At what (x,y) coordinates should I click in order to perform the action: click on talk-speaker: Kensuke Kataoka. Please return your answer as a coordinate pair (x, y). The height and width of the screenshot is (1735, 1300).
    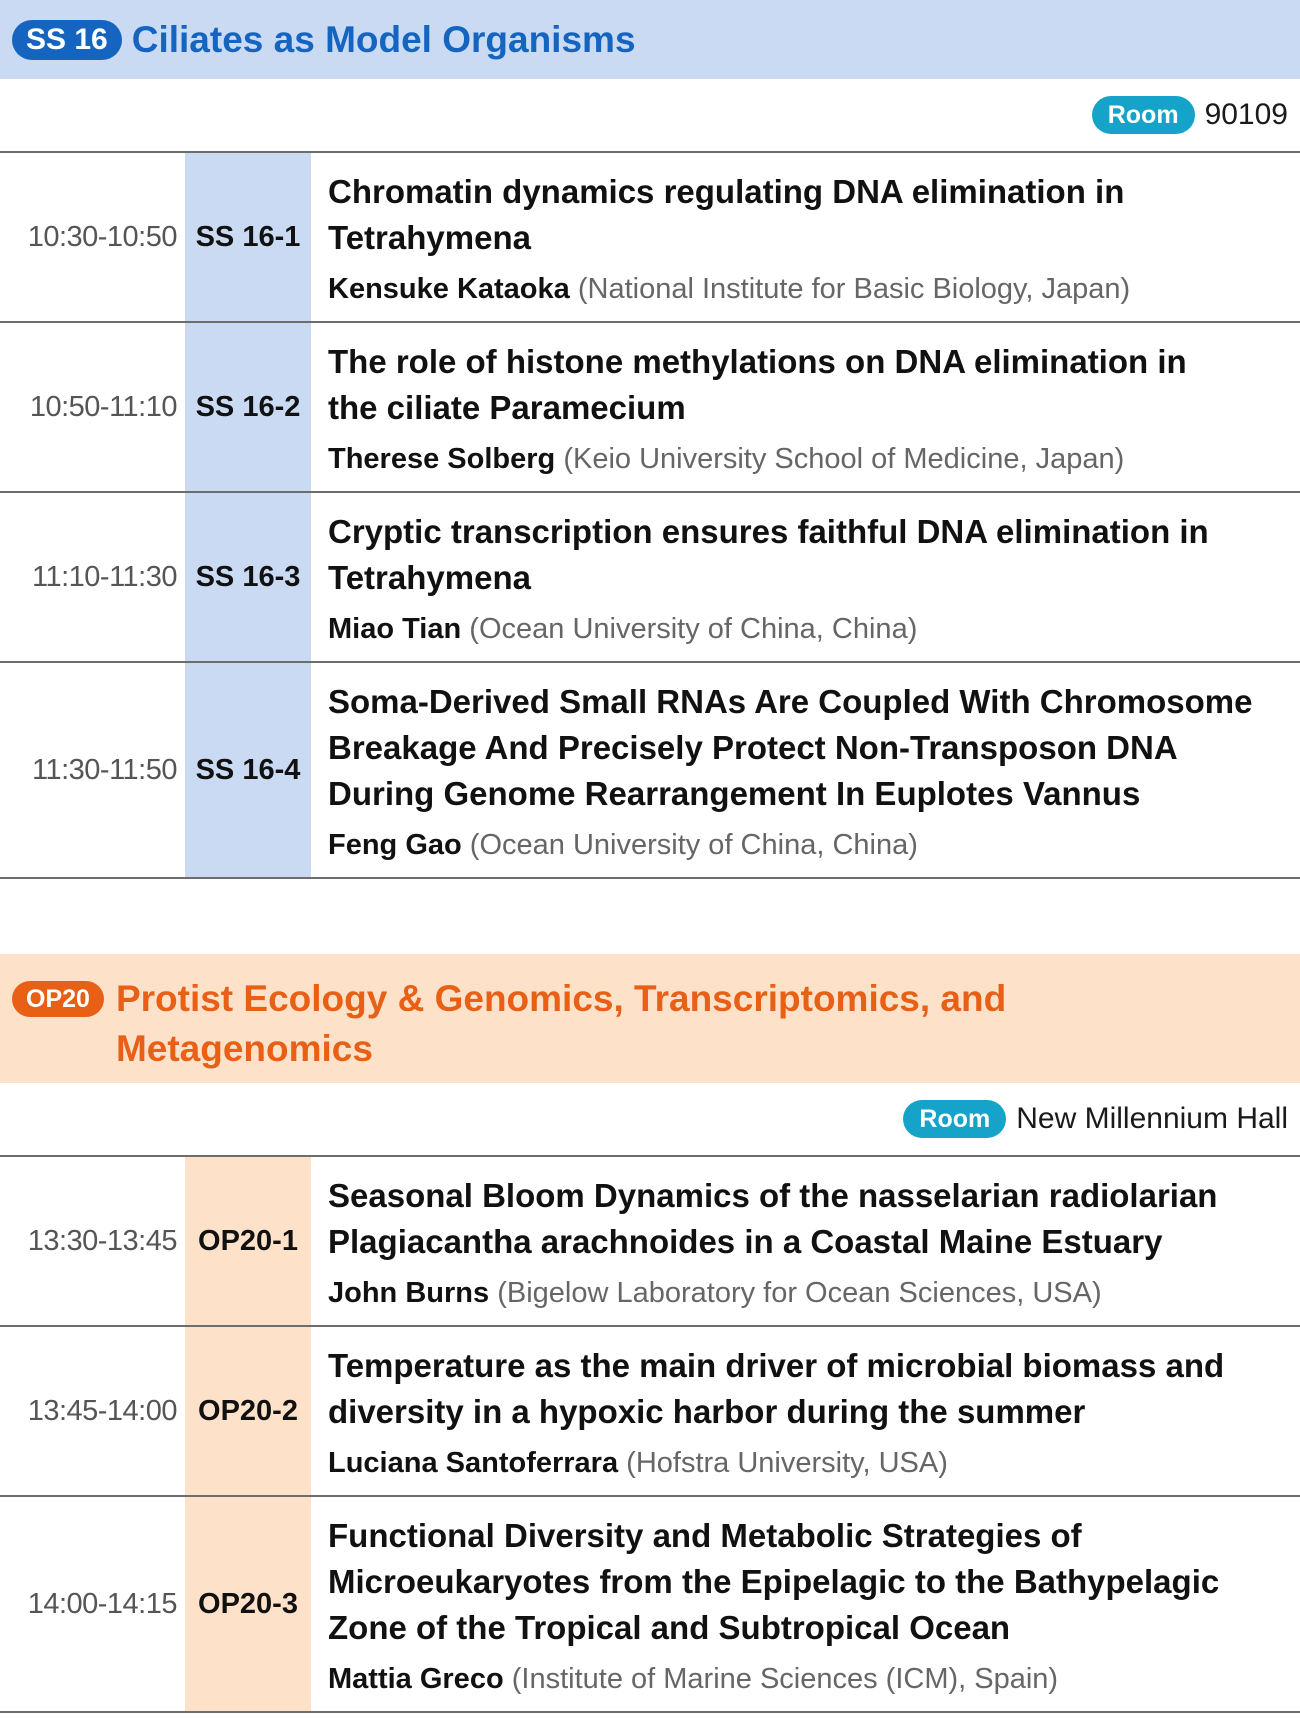
    Looking at the image, I should click on (449, 289).